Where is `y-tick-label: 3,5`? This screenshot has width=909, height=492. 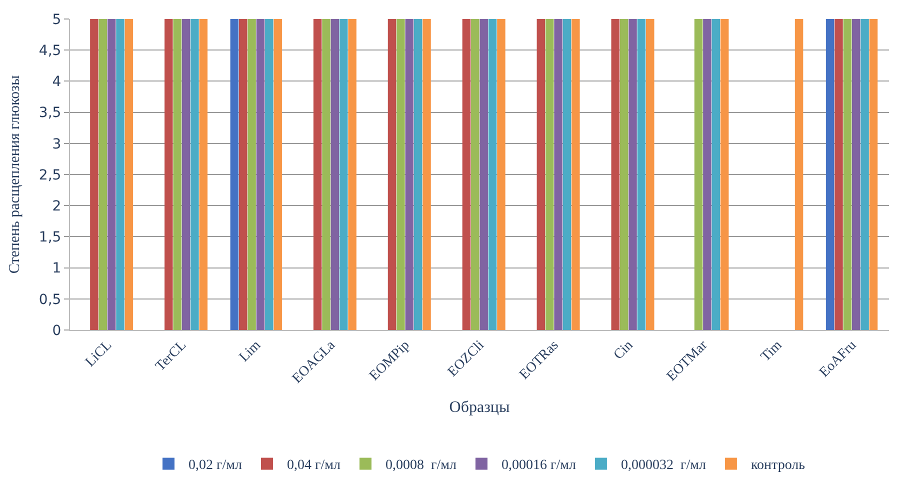
y-tick-label: 3,5 is located at coordinates (50, 113).